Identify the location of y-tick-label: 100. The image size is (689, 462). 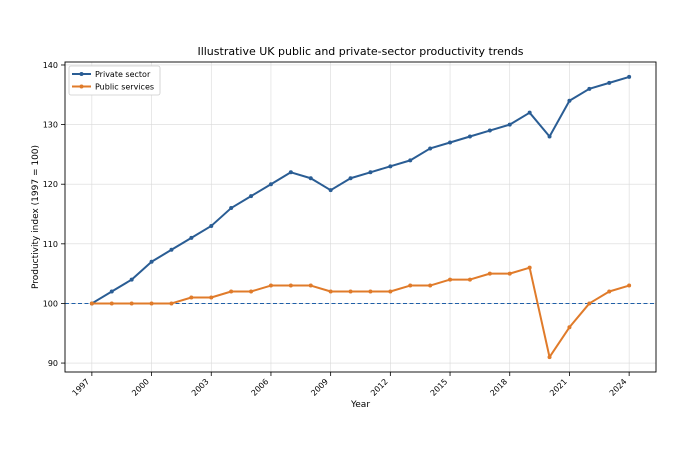
(50, 303).